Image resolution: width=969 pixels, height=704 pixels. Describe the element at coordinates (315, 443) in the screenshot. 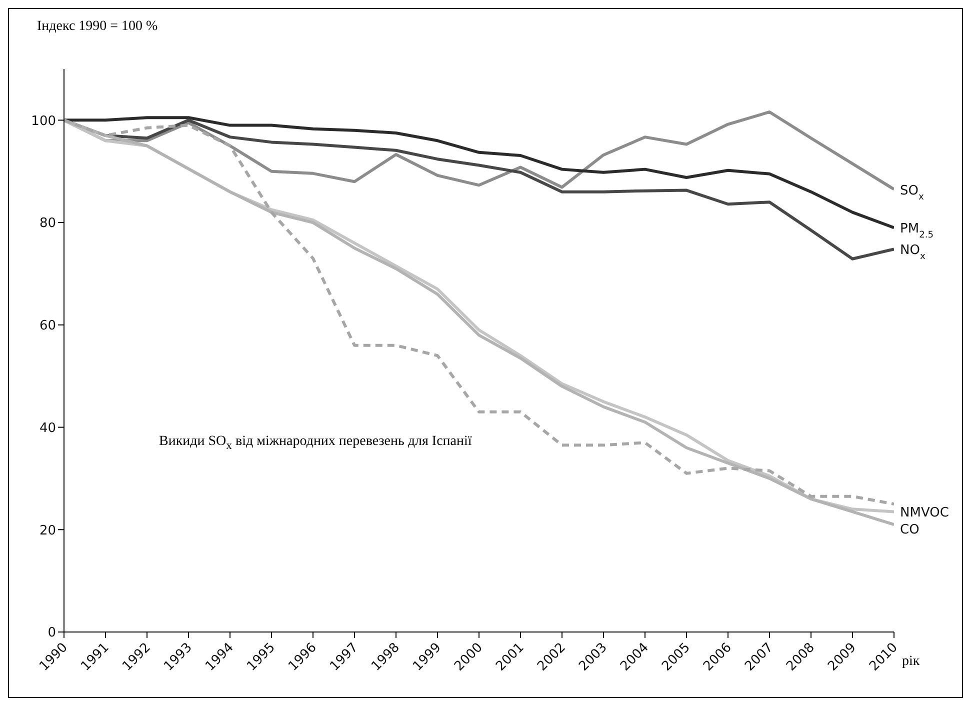

I see `annotation: Викиди SO$_{x}$ від міжнародних перевезень для Іспанії` at that location.